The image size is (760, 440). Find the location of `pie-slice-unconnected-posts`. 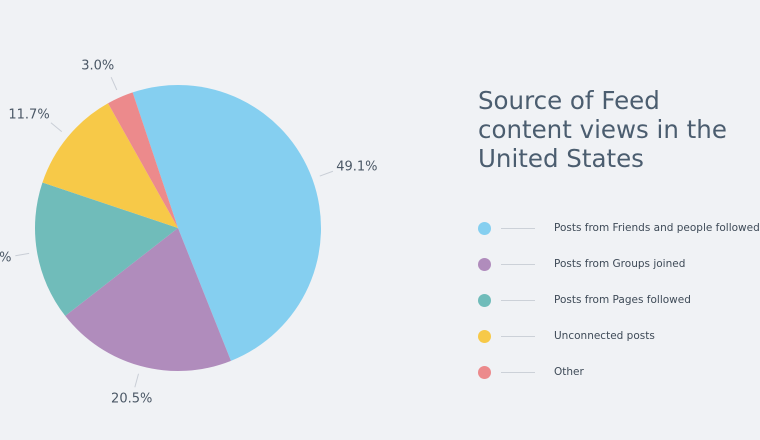

pie-slice-unconnected-posts is located at coordinates (110, 165).